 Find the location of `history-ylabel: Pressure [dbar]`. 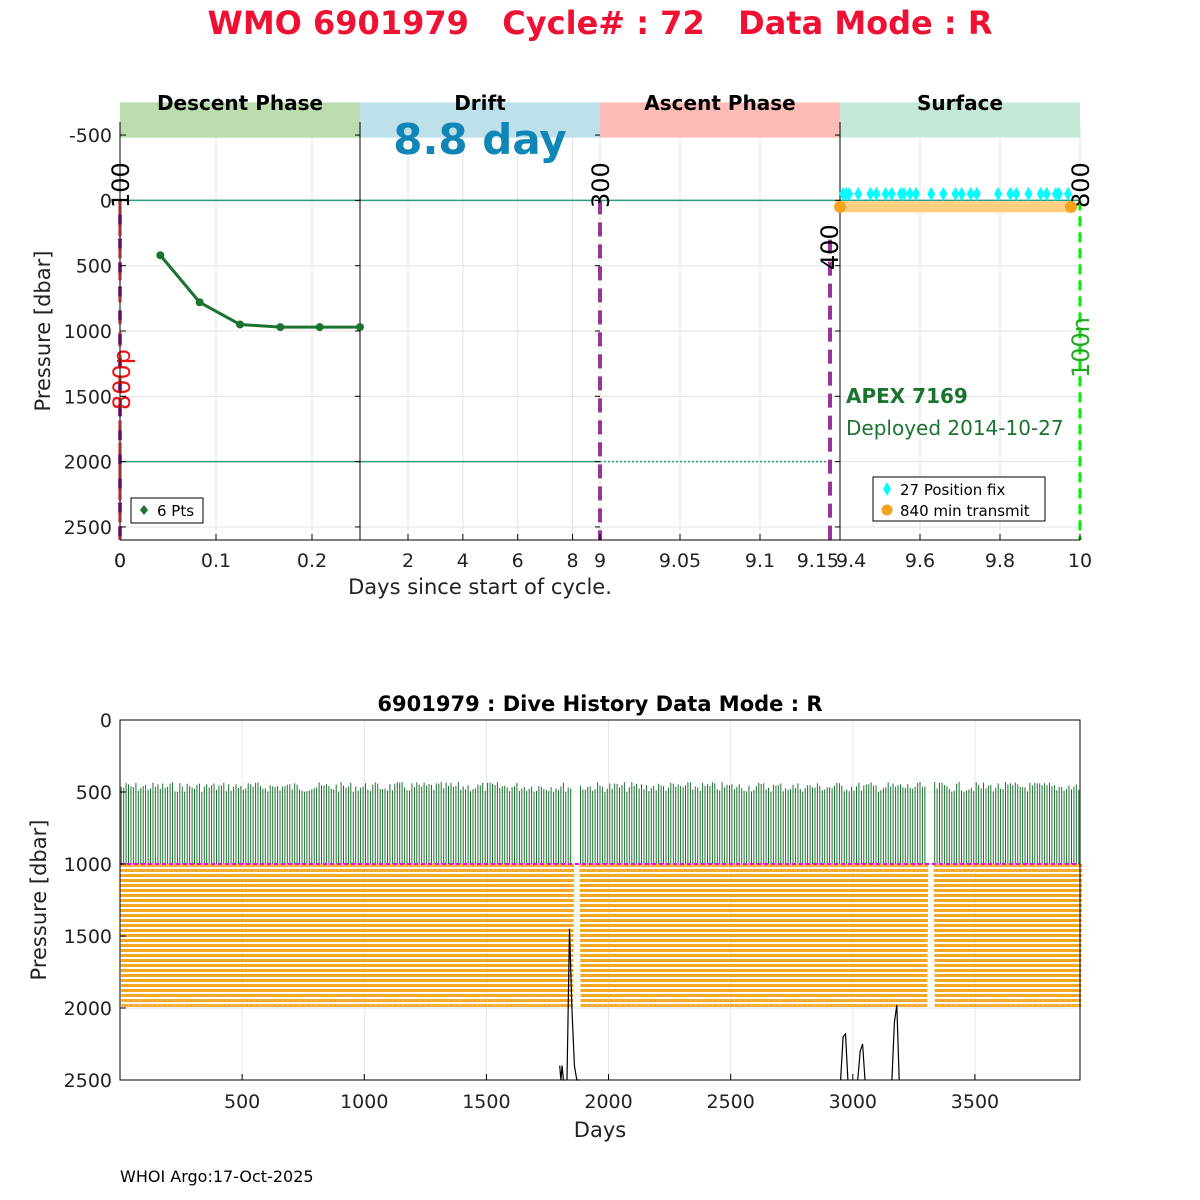

history-ylabel: Pressure [dbar] is located at coordinates (39, 900).